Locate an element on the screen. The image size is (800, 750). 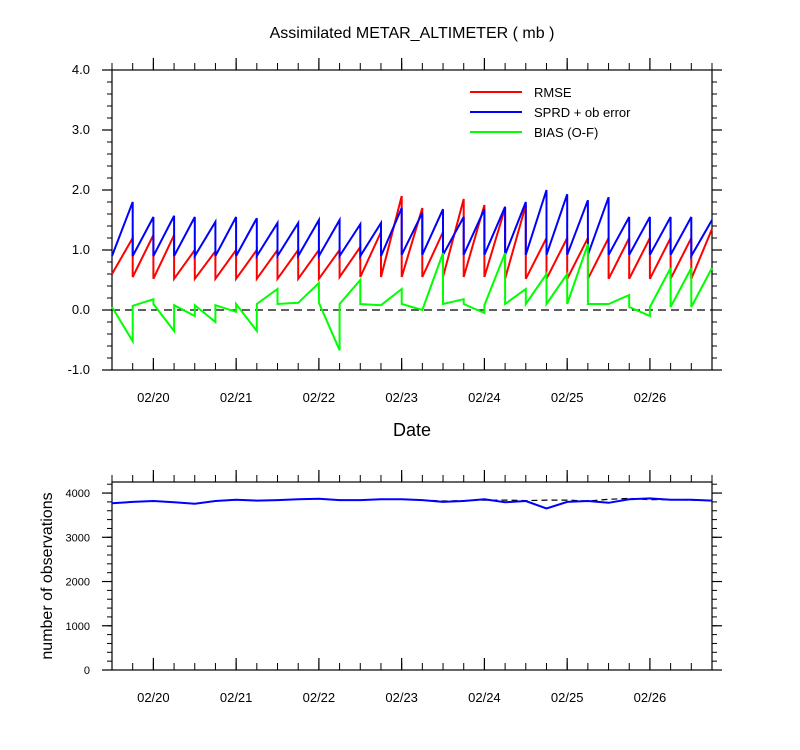
bias-o-f-line is located at coordinates (412, 297).